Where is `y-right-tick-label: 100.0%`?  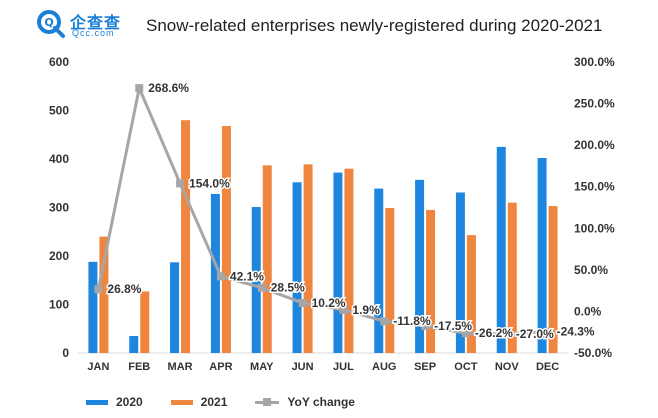 y-right-tick-label: 100.0% is located at coordinates (594, 228).